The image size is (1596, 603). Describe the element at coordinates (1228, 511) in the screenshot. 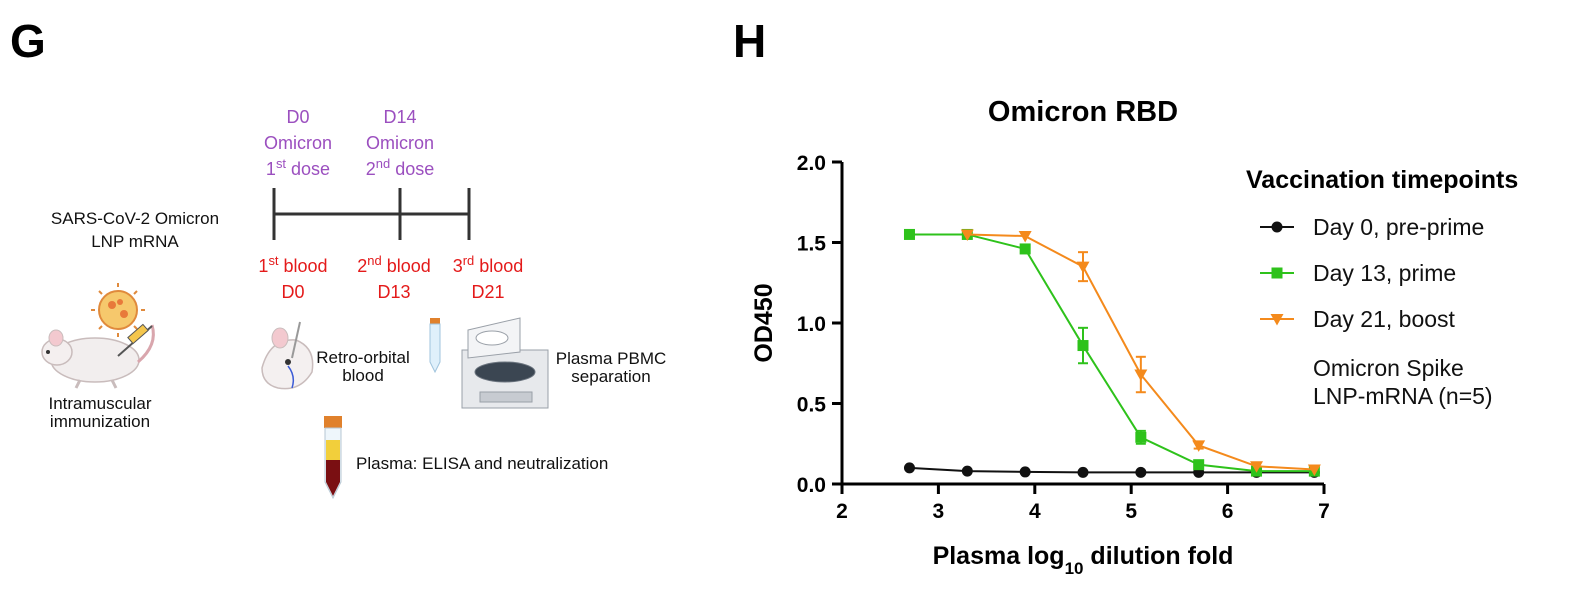

I see `x-tick-label: 6` at that location.